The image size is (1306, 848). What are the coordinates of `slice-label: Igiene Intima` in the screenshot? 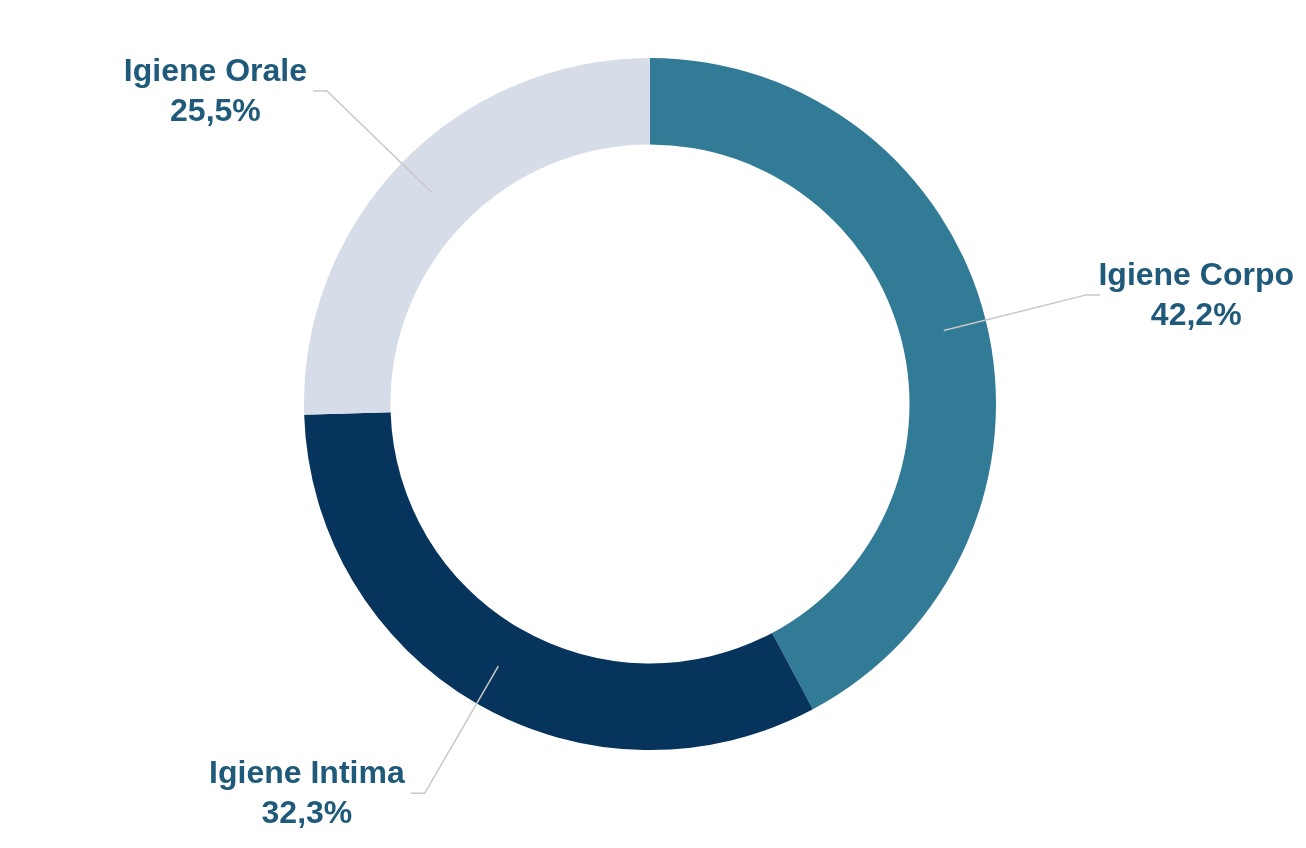 It's located at (307, 772).